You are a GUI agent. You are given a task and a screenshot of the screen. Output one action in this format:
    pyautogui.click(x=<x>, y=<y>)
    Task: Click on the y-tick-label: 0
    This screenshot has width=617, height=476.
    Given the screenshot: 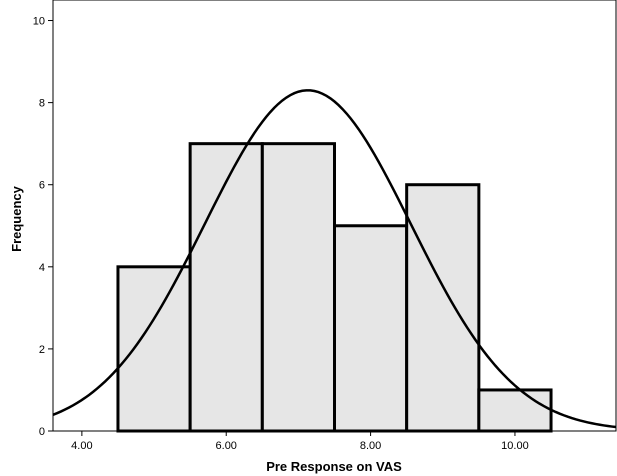 What is the action you would take?
    pyautogui.click(x=42, y=432)
    